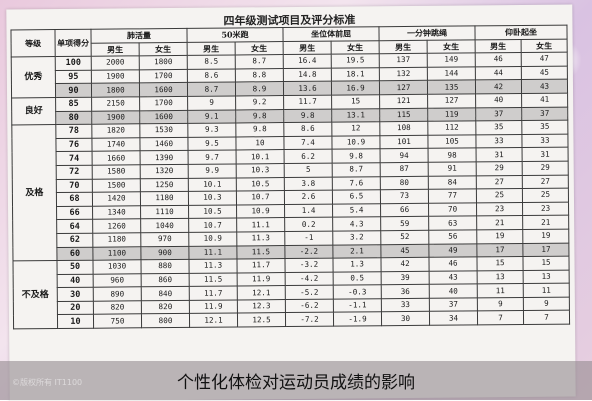 The image size is (592, 401). I want to click on value-cell: 9.9, so click(212, 170).